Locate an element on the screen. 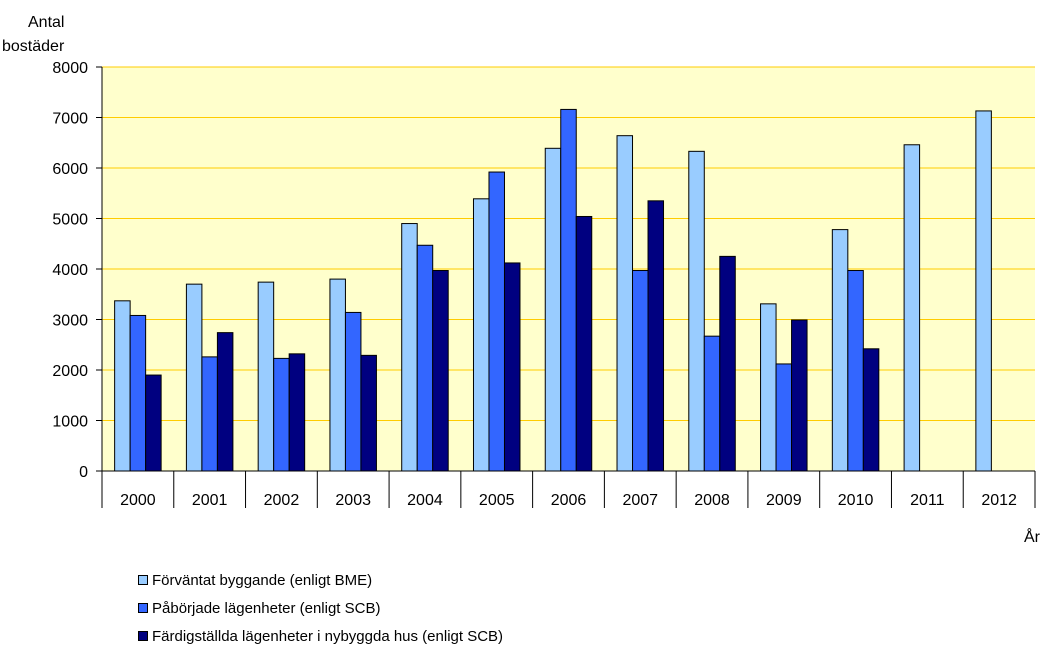 The height and width of the screenshot is (650, 1047). x-tick-label: 2001 is located at coordinates (210, 500).